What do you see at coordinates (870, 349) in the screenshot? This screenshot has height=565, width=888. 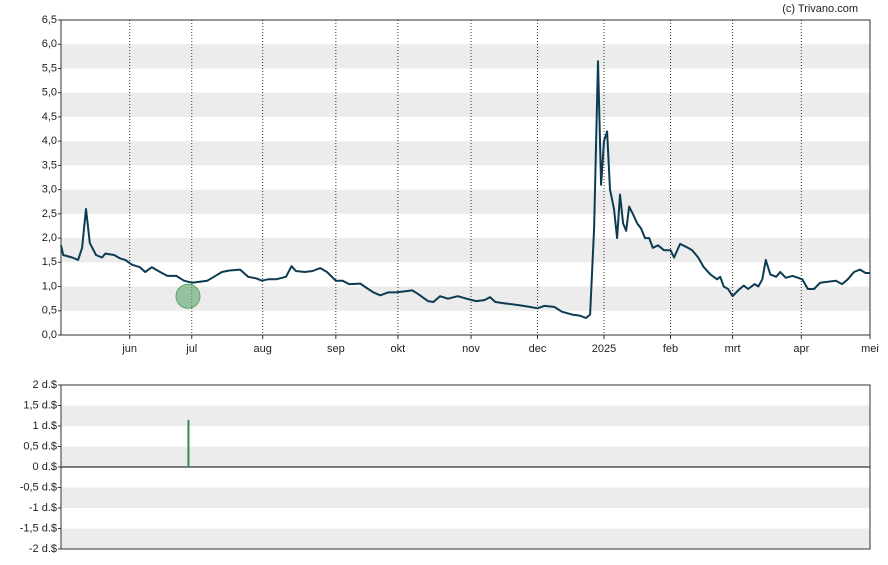 I see `x-tick-label: mei` at bounding box center [870, 349].